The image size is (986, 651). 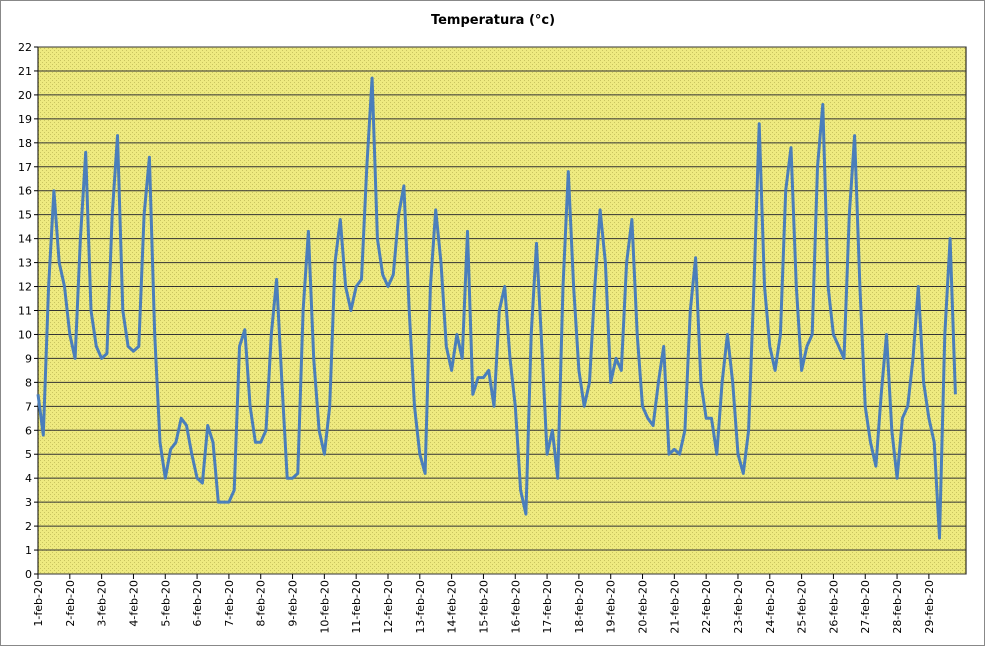 What do you see at coordinates (28, 382) in the screenshot?
I see `y-tick-label: 8` at bounding box center [28, 382].